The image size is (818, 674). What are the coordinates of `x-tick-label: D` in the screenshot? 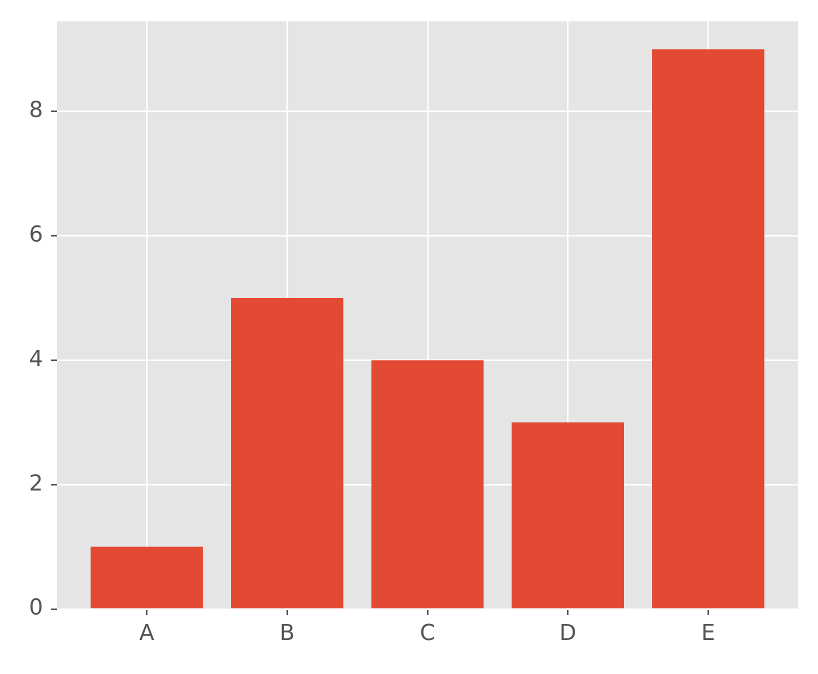 It's located at (567, 633).